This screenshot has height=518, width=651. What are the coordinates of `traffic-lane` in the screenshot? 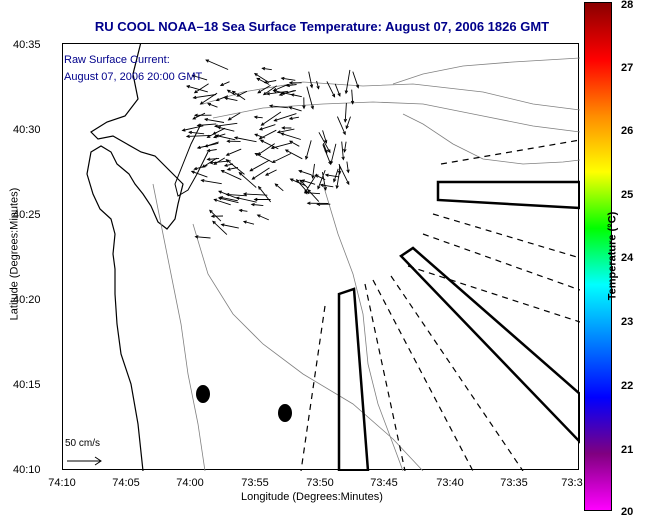 It's located at (353, 379).